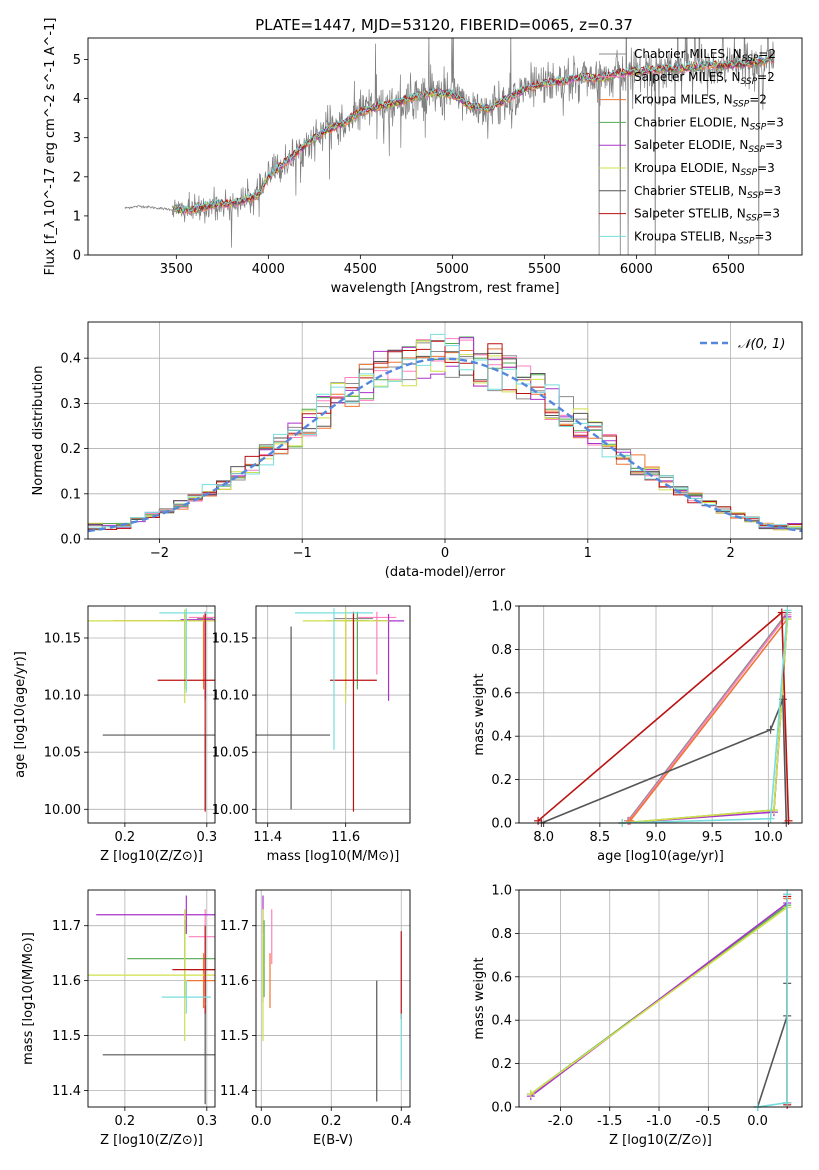 The height and width of the screenshot is (1170, 819). What do you see at coordinates (77, 216) in the screenshot?
I see `y-tick-label: 1` at bounding box center [77, 216].